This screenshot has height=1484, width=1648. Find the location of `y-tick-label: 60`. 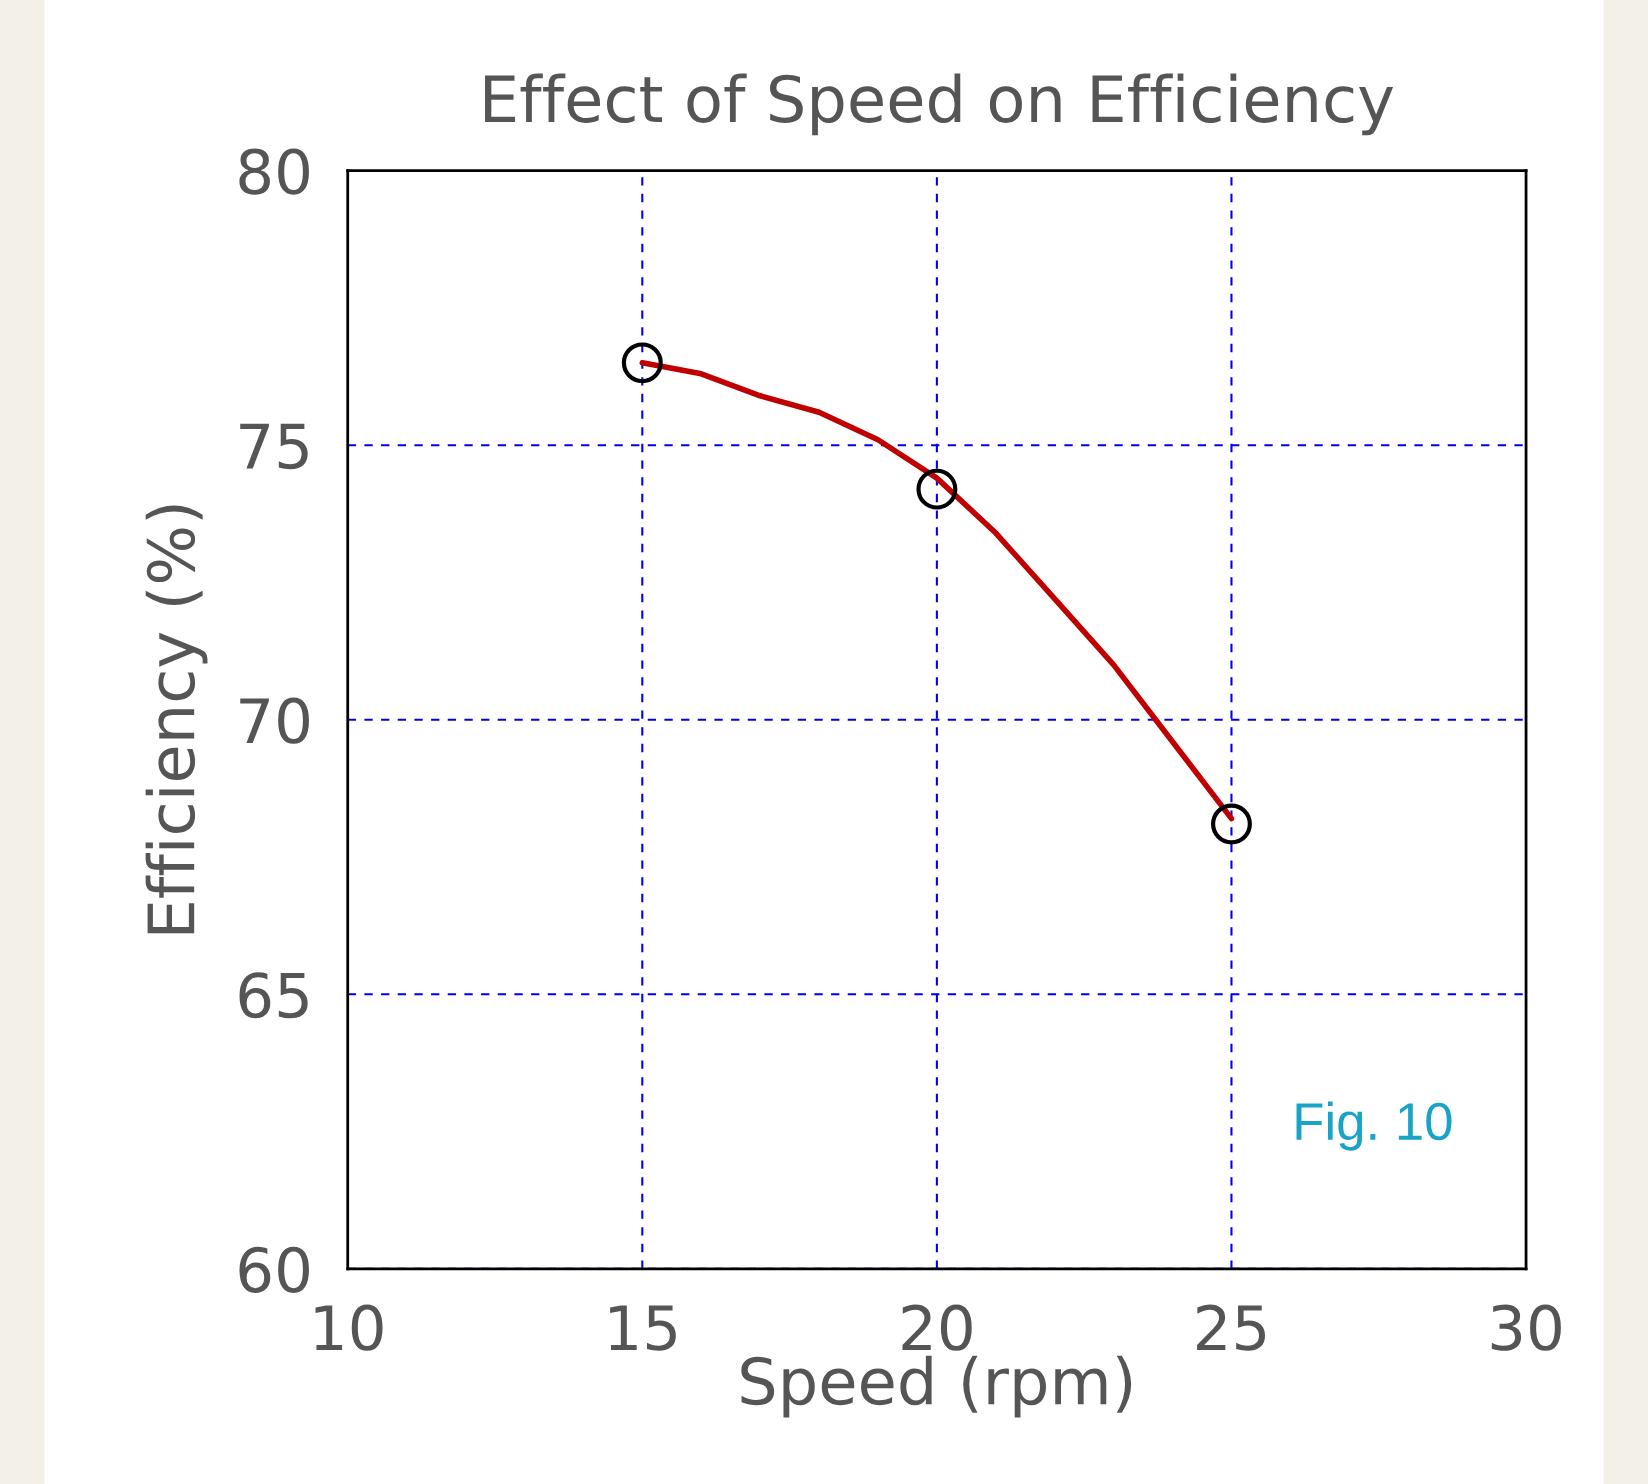

y-tick-label: 60 is located at coordinates (274, 1269).